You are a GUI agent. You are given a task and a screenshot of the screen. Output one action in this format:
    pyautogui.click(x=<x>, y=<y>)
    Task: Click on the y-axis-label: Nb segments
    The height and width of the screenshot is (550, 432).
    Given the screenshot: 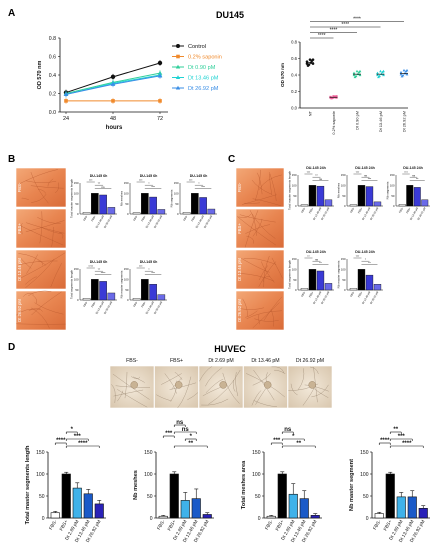 What is the action you would take?
    pyautogui.click(x=388, y=190)
    